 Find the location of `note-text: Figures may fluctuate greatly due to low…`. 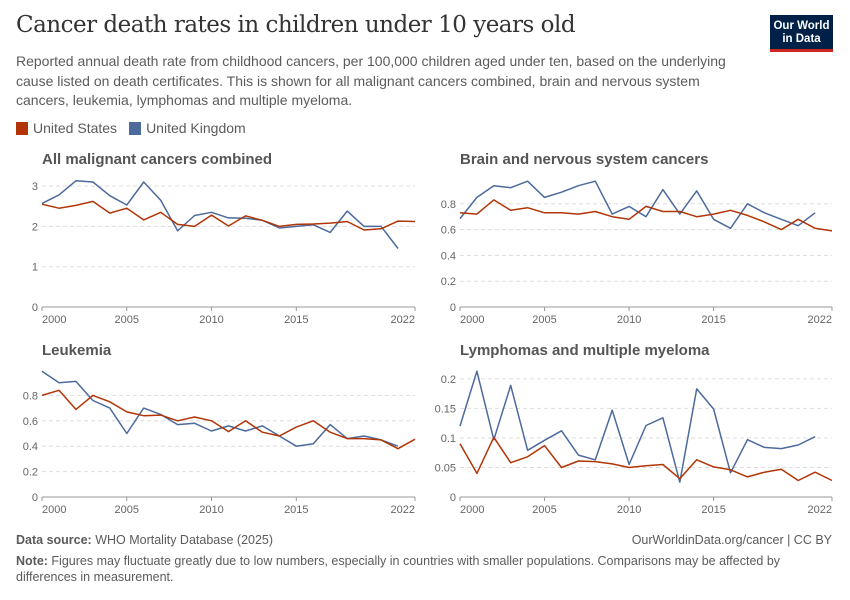

note-text: Figures may fluctuate greatly due to low… is located at coordinates (398, 569).